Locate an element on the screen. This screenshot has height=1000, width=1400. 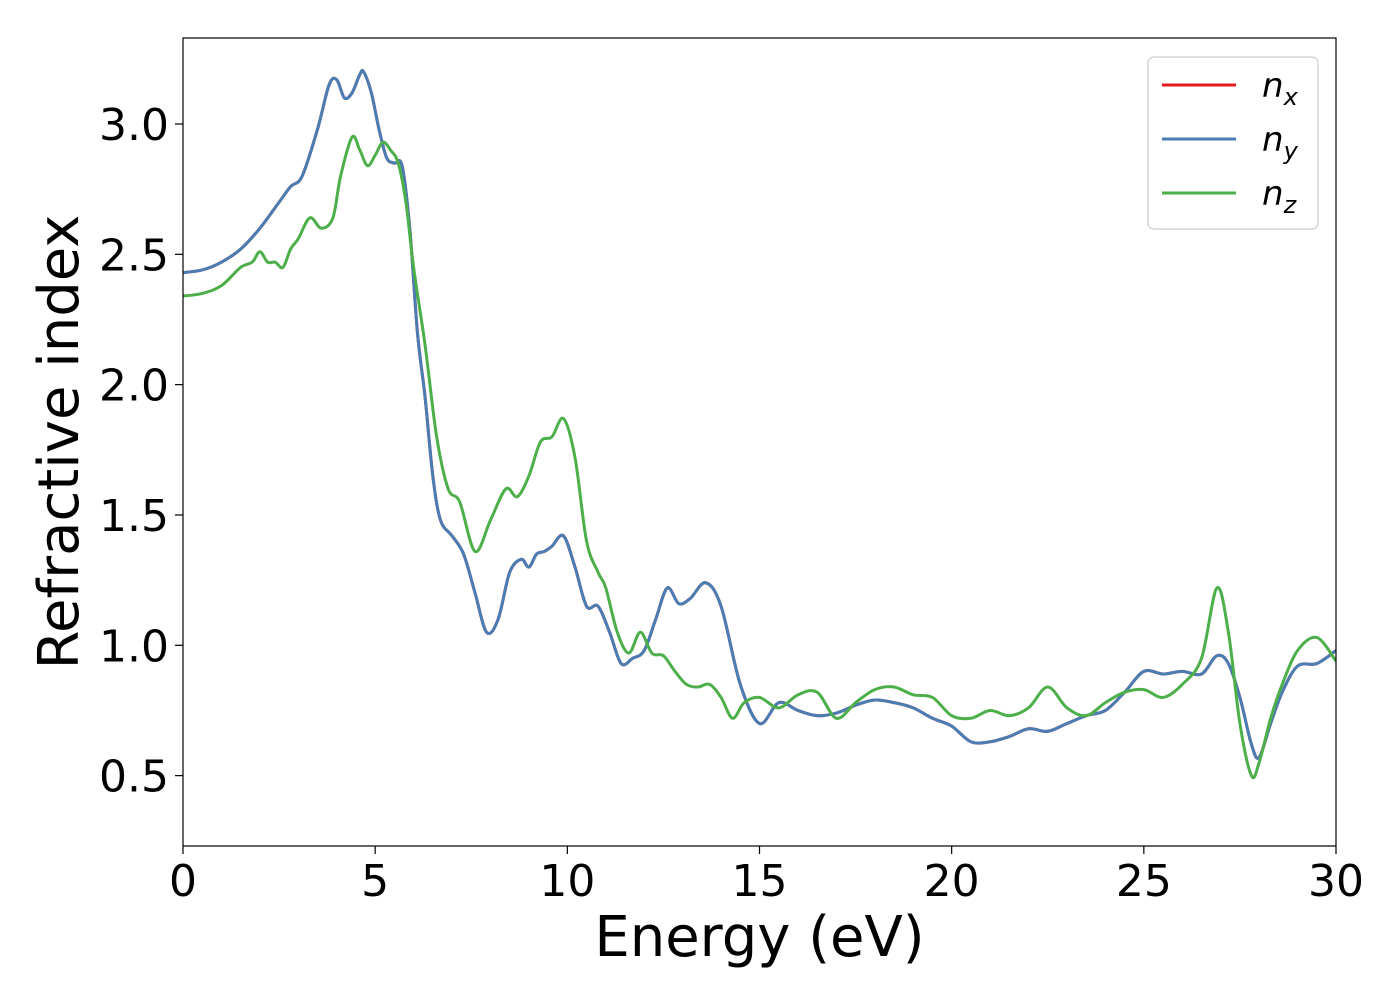
x-tick-label: 10 is located at coordinates (567, 881).